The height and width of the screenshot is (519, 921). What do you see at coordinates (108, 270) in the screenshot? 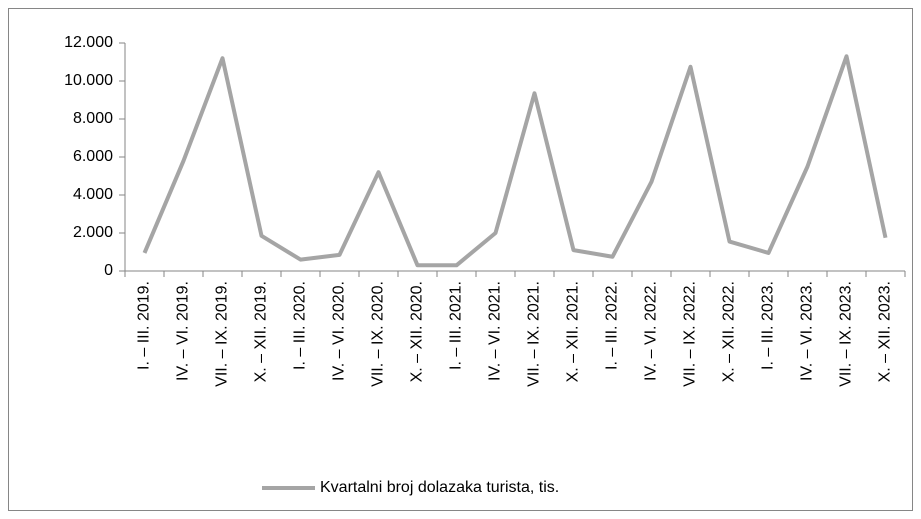
I see `y-tick-label: 0` at bounding box center [108, 270].